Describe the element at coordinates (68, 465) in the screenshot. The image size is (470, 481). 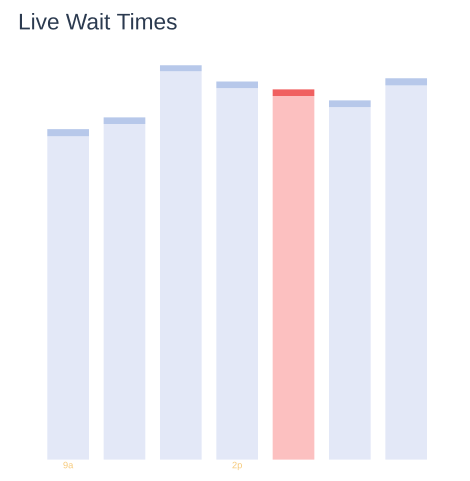
I see `x-tick-label: 9a` at that location.